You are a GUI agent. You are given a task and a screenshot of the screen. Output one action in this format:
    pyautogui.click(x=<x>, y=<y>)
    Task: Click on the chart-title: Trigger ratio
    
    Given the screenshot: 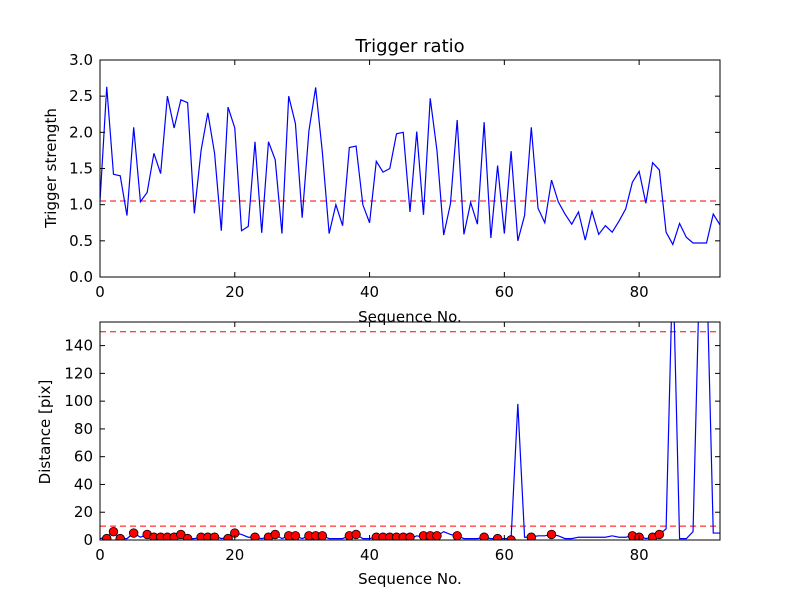 What is the action you would take?
    pyautogui.click(x=409, y=46)
    